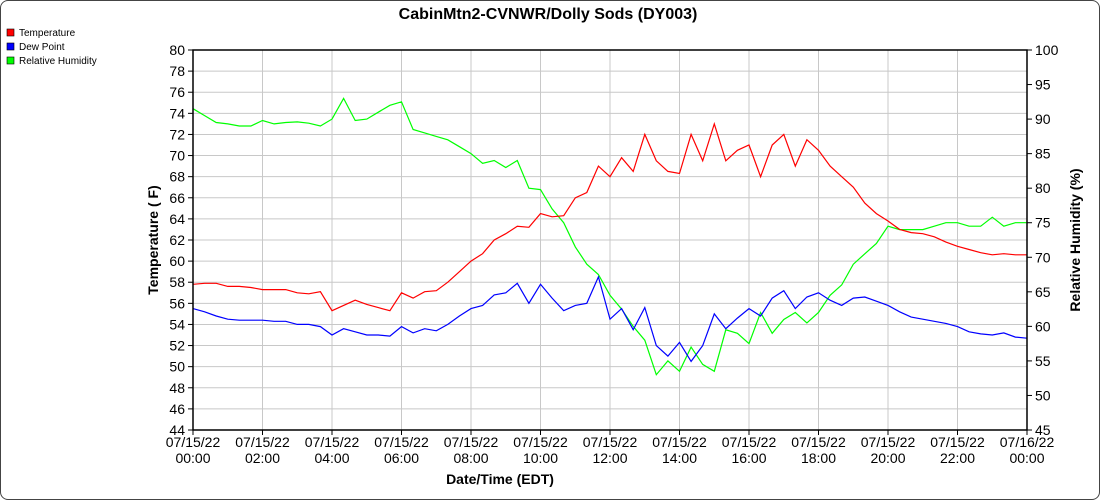  I want to click on y-tick-label: 80, so click(177, 50).